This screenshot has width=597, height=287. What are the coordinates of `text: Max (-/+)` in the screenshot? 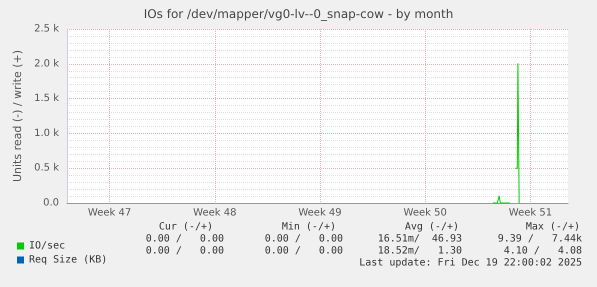 It's located at (553, 227).